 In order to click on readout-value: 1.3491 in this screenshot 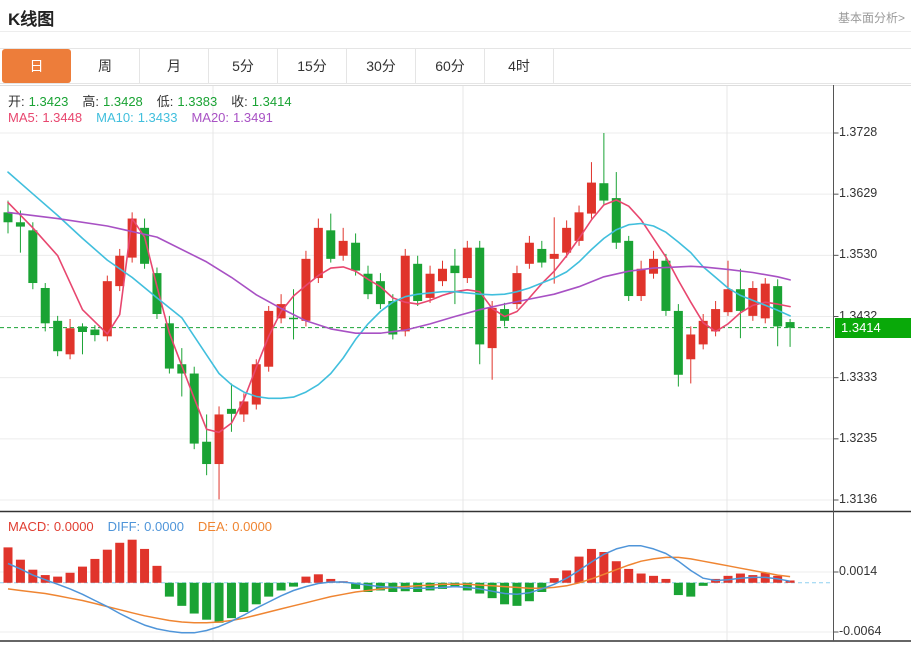, I will do `click(253, 117)`.